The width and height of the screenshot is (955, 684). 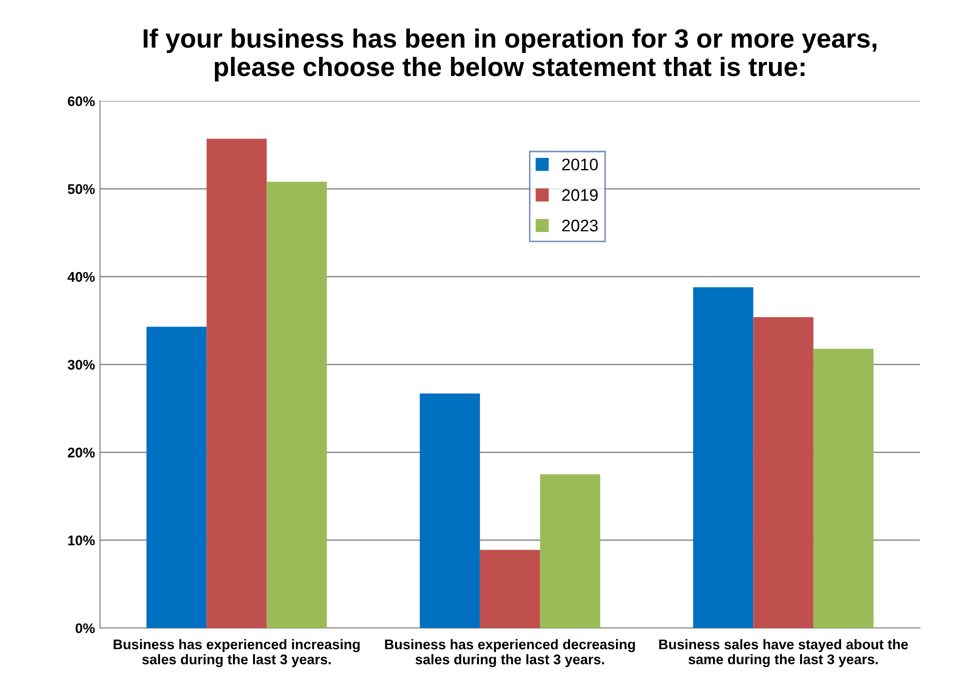 What do you see at coordinates (81, 541) in the screenshot?
I see `y-tick-label: 10%` at bounding box center [81, 541].